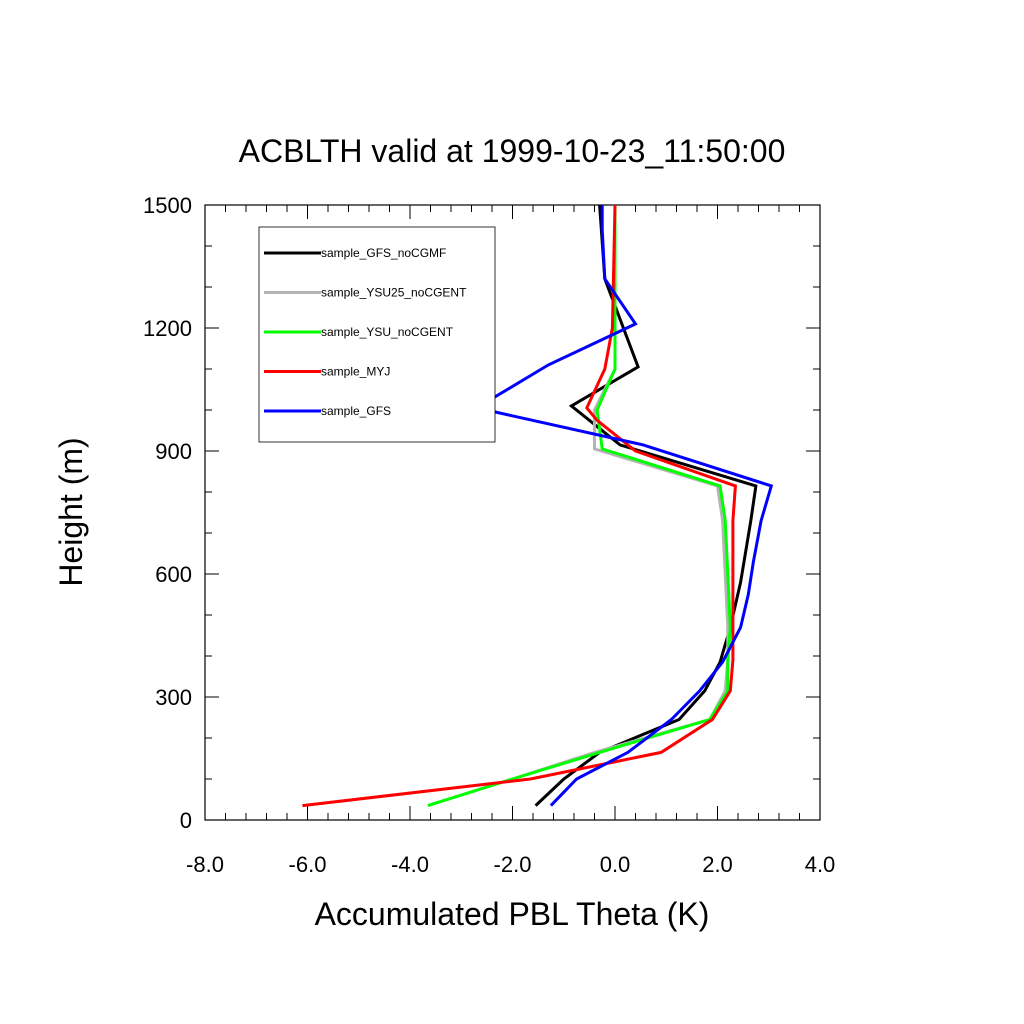  Describe the element at coordinates (410, 864) in the screenshot. I see `x-tick-label: -4.0` at that location.